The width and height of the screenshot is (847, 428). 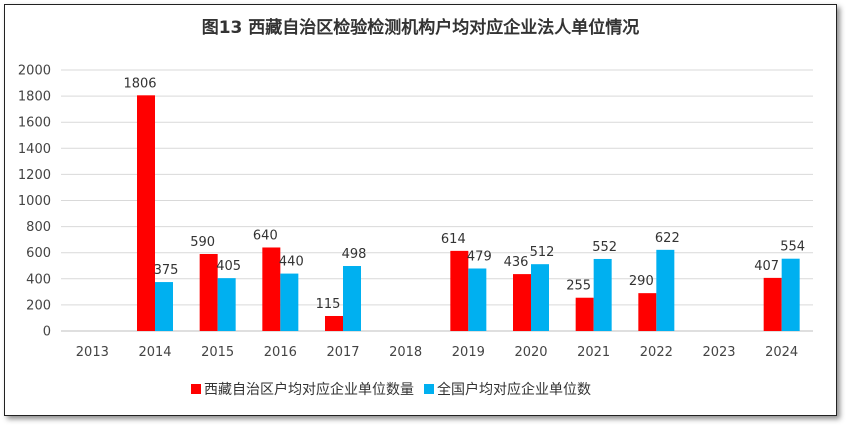 I want to click on legend-label: 西藏自治区户均对应企业单位数量, so click(x=309, y=389).